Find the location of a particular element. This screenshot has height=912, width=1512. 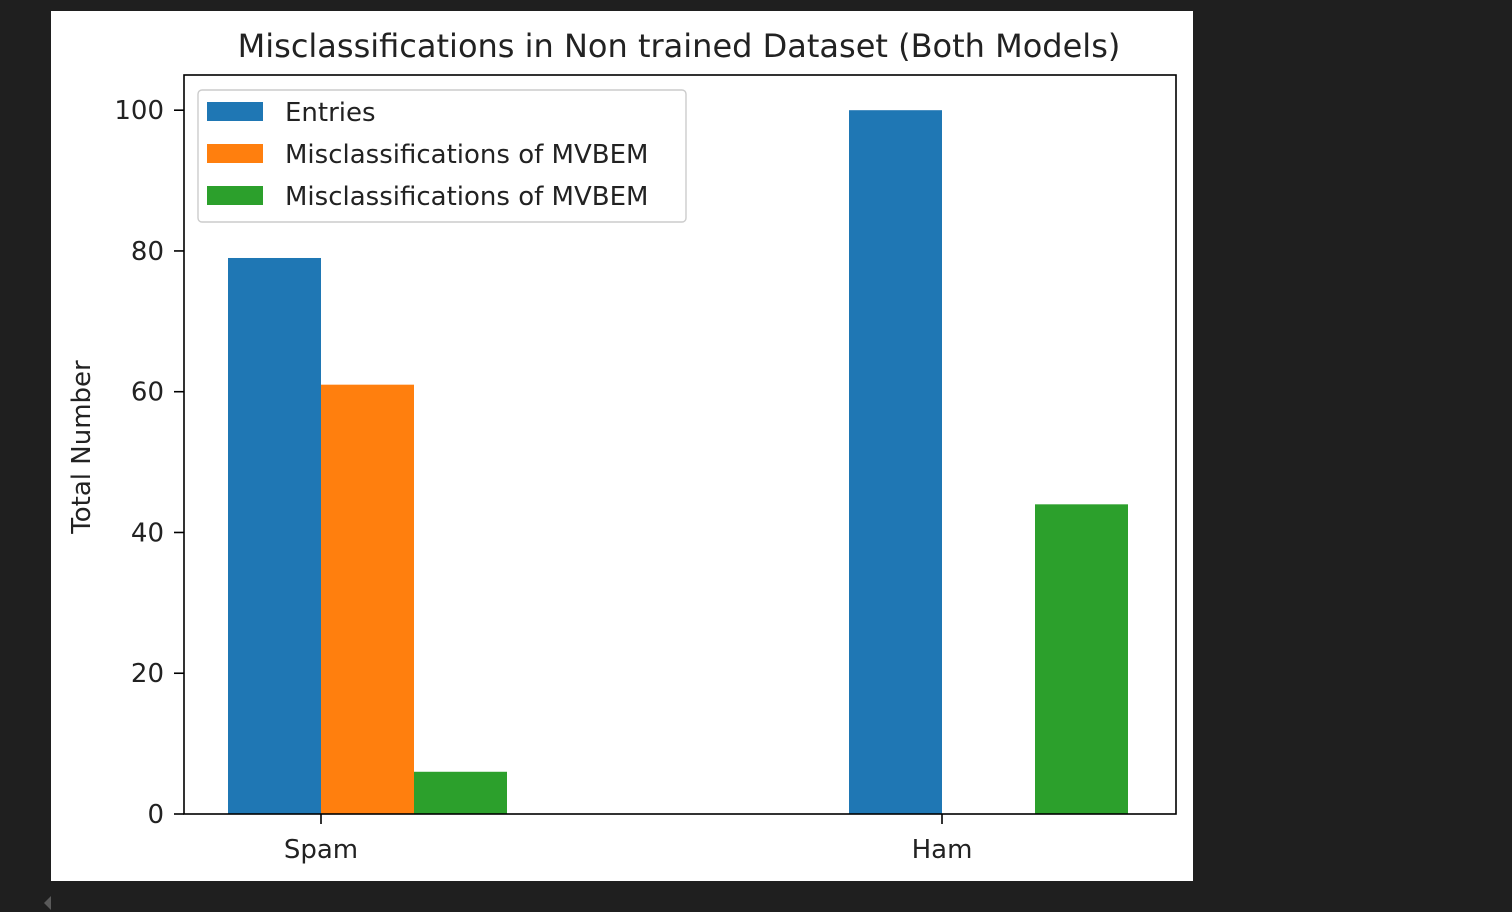

scroll-left-arrow-icon is located at coordinates (47, 903).